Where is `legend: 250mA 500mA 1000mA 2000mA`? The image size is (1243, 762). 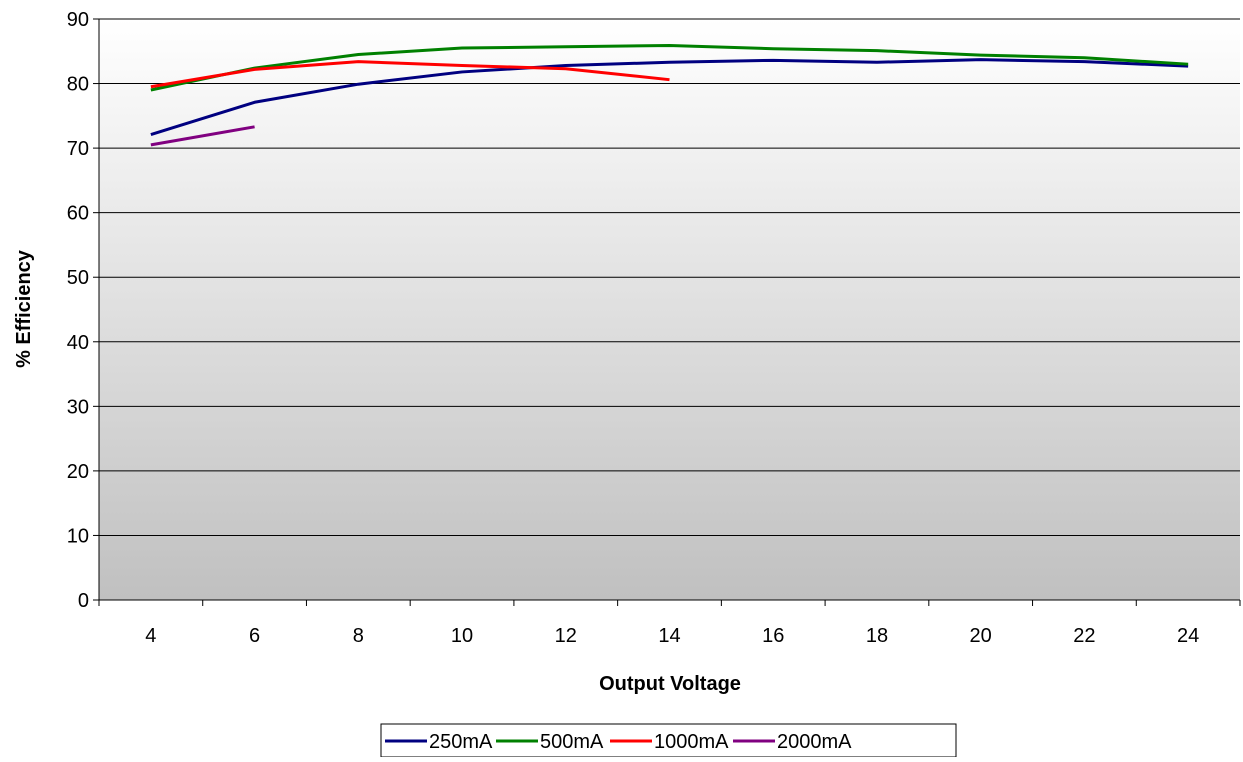 legend: 250mA 500mA 1000mA 2000mA is located at coordinates (668, 740).